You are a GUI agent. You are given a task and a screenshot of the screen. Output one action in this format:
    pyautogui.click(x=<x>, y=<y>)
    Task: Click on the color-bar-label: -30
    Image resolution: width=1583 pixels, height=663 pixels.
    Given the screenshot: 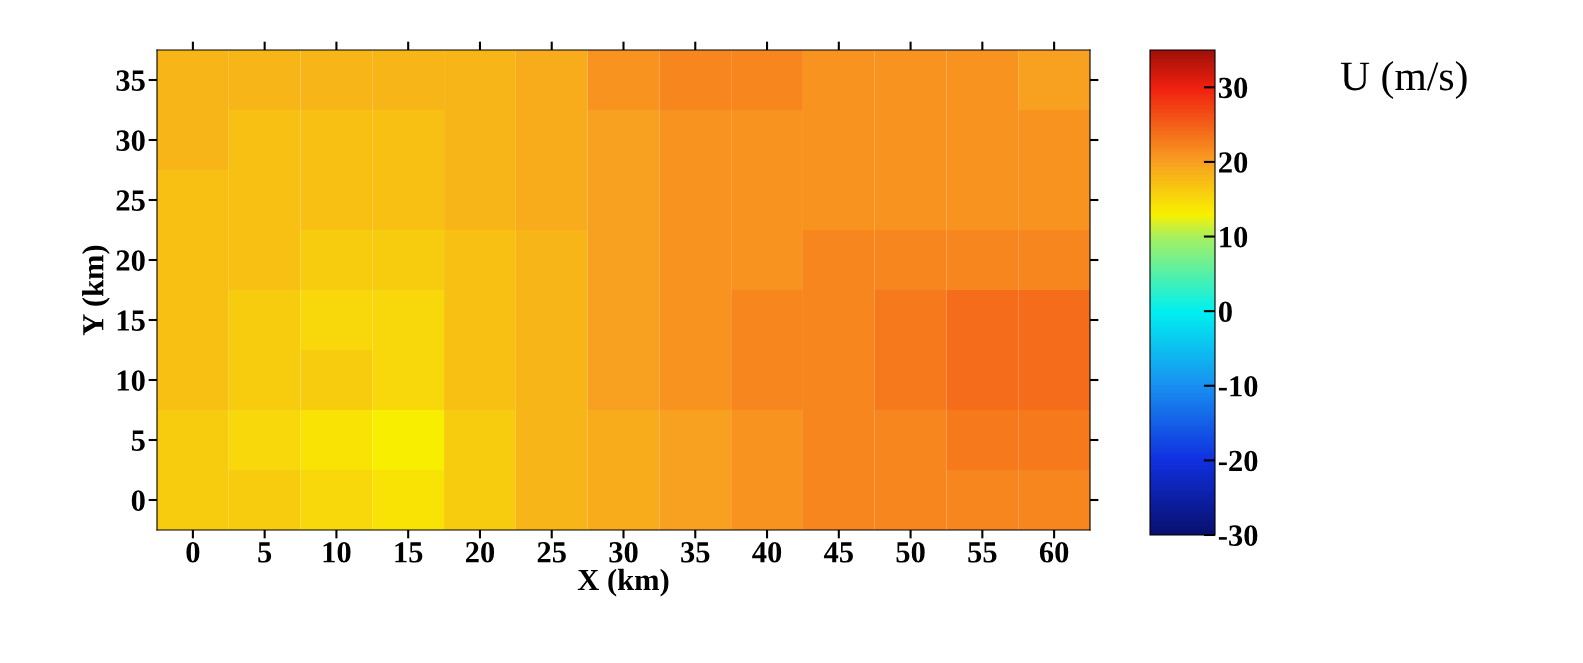 What is the action you would take?
    pyautogui.click(x=1238, y=535)
    